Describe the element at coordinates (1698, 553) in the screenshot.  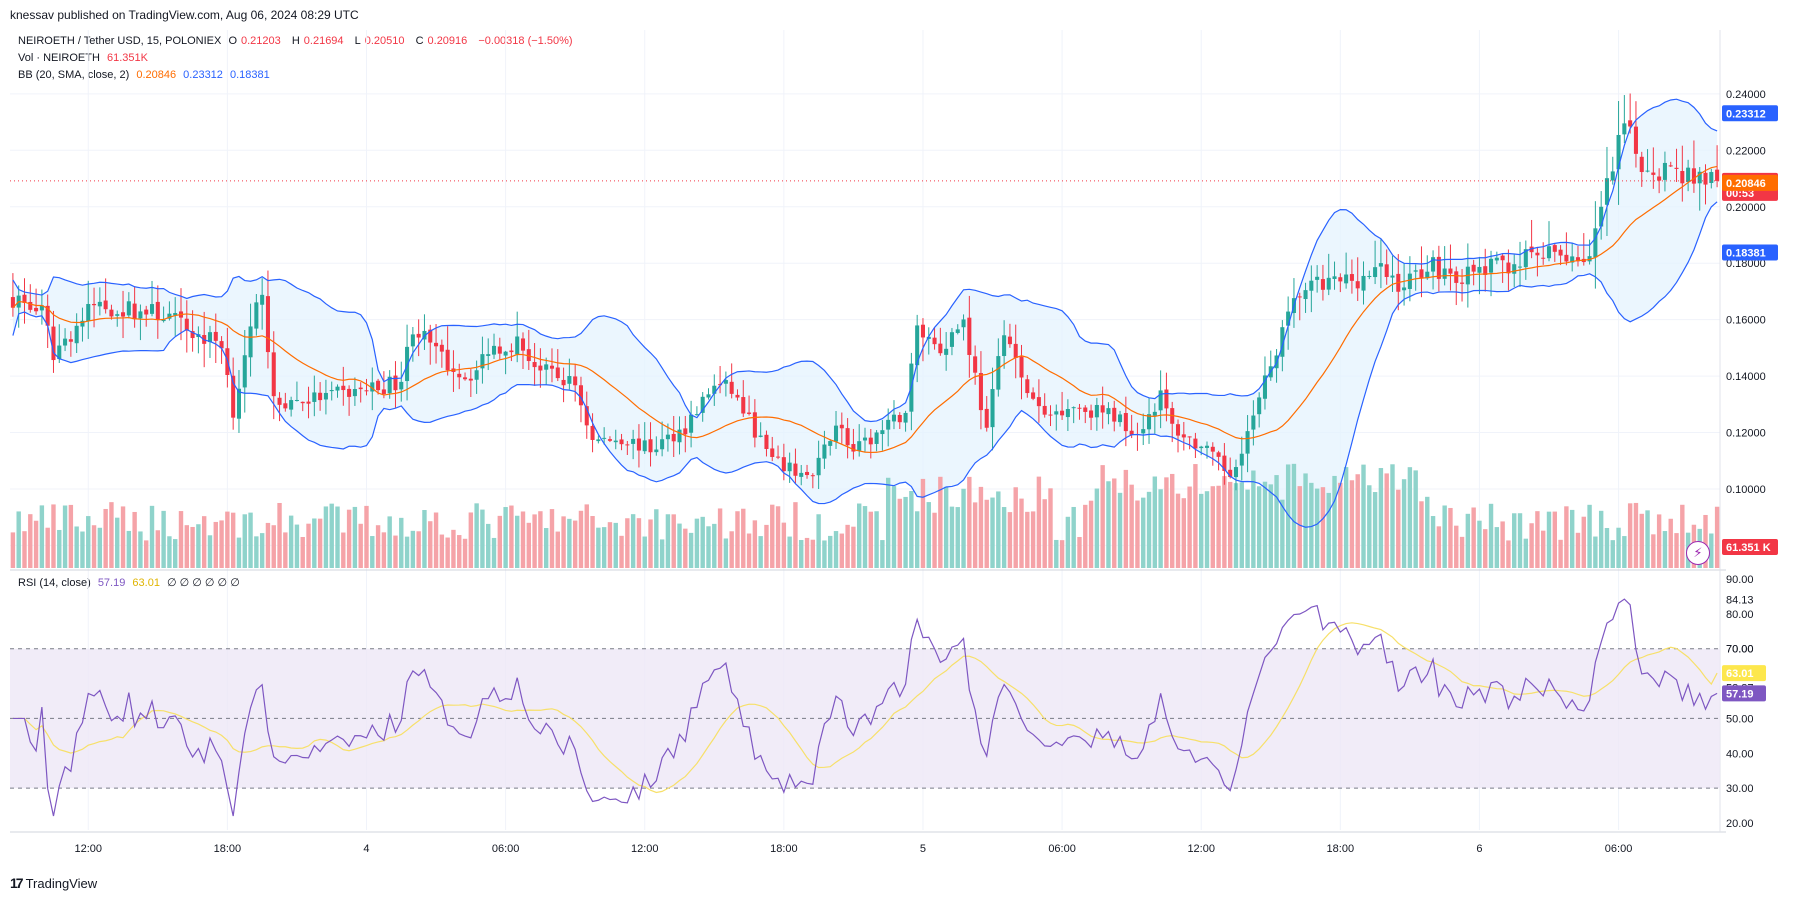
I see `lightning-icon: ⚡` at that location.